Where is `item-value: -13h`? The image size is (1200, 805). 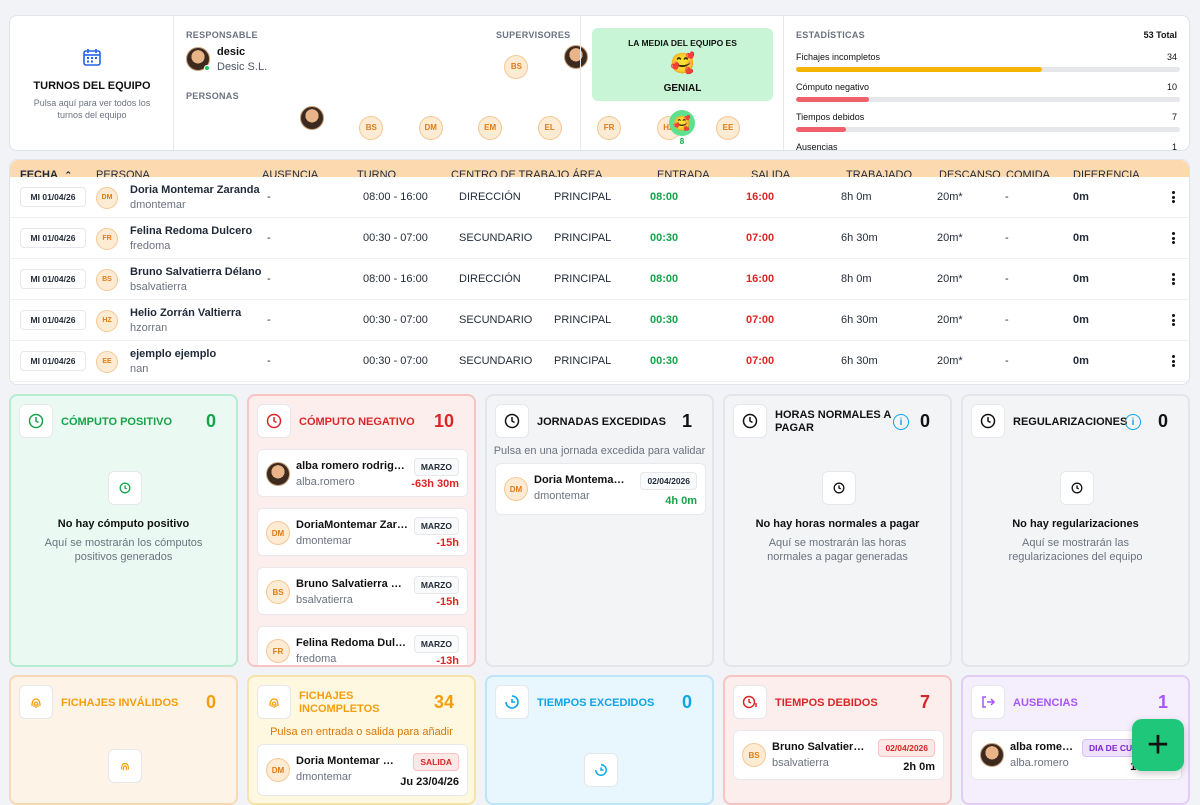 item-value: -13h is located at coordinates (447, 661).